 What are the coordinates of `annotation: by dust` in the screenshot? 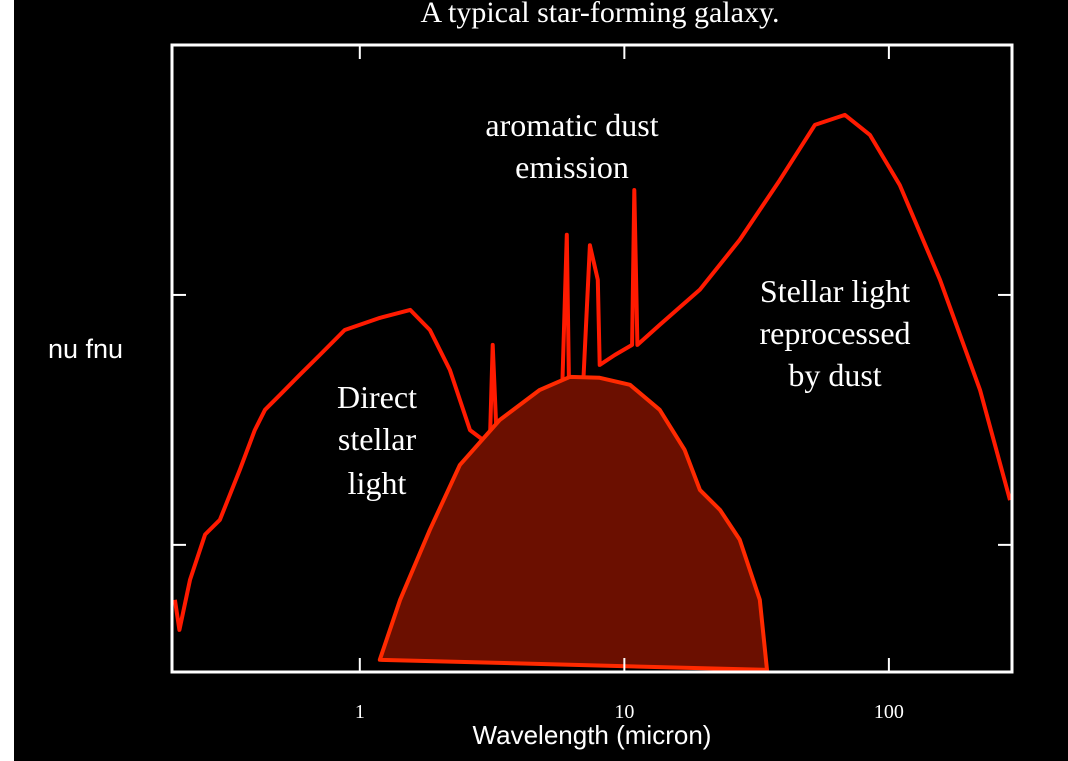 It's located at (834, 375).